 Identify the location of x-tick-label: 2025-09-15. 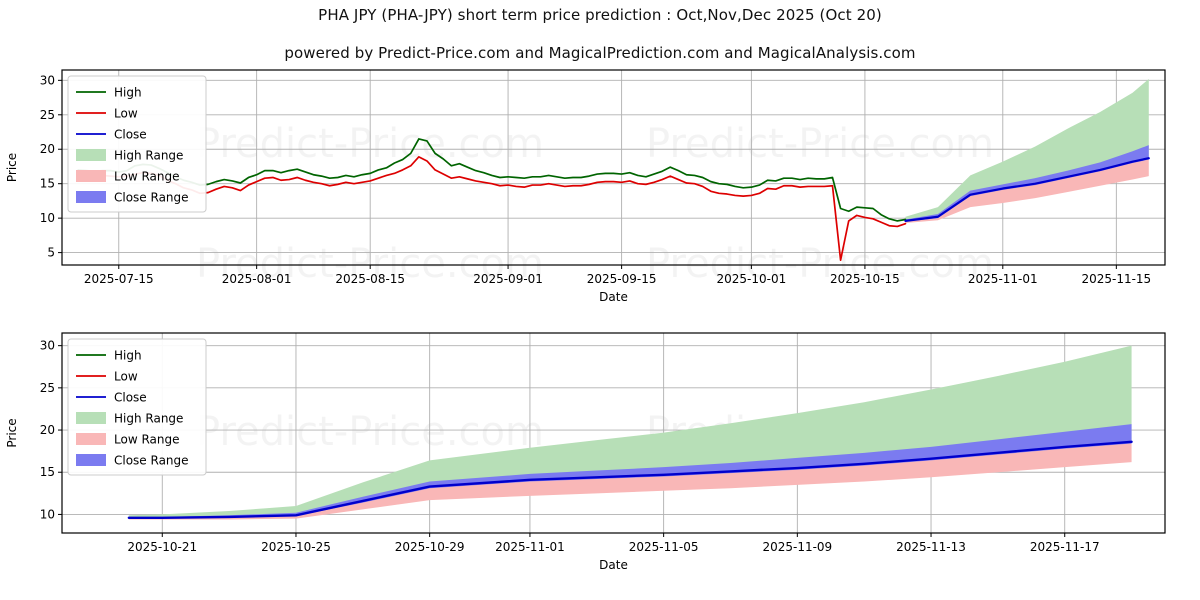
(622, 279).